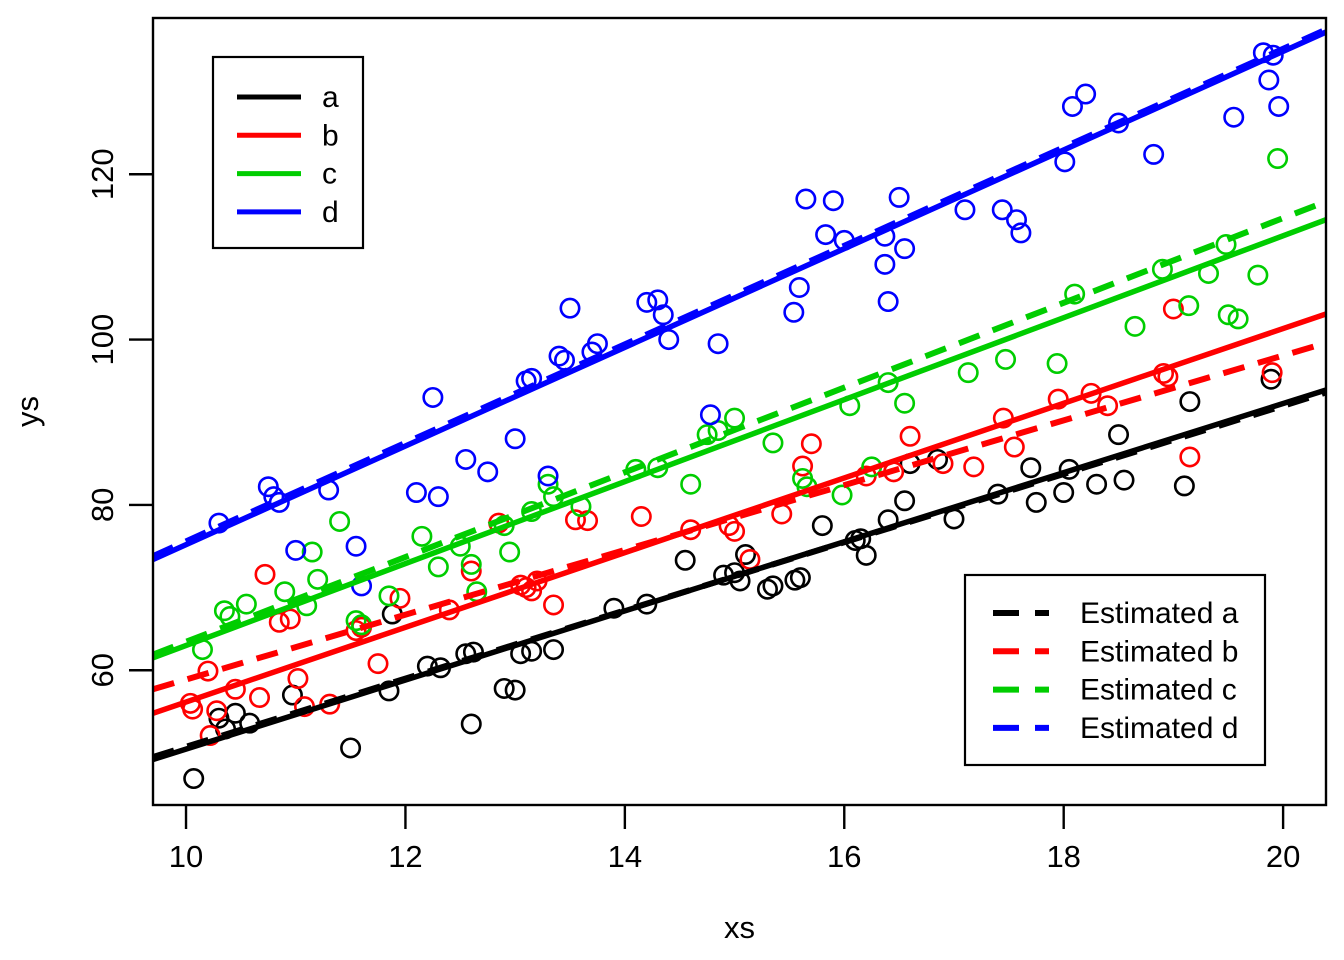 The height and width of the screenshot is (960, 1344). I want to click on x-tick-label: 10, so click(186, 856).